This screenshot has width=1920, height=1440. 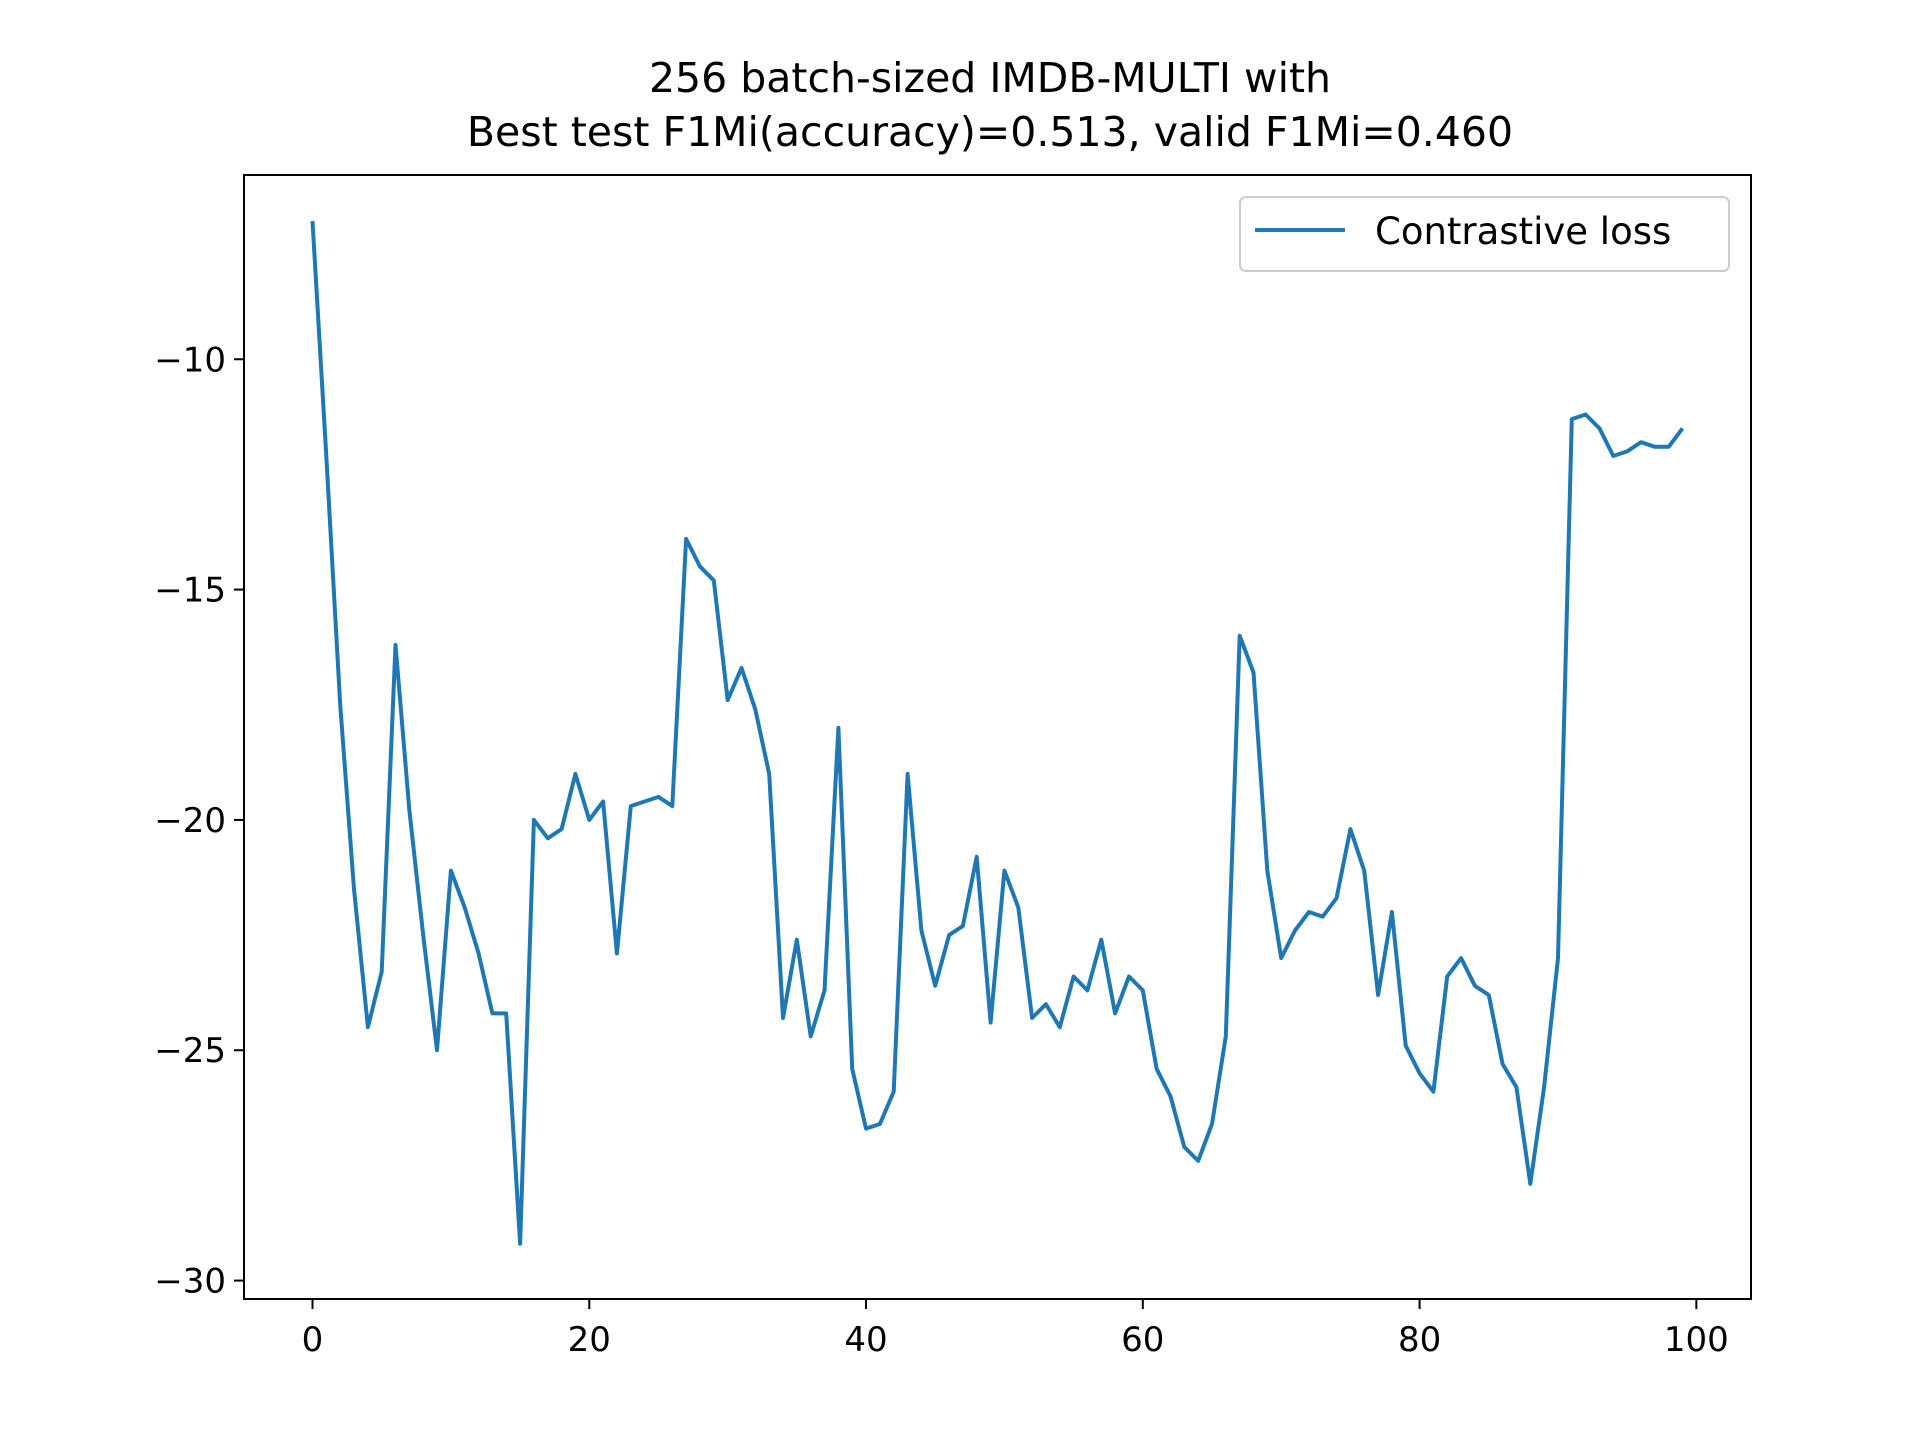 I want to click on x-tick-label: 60, so click(x=1142, y=1340).